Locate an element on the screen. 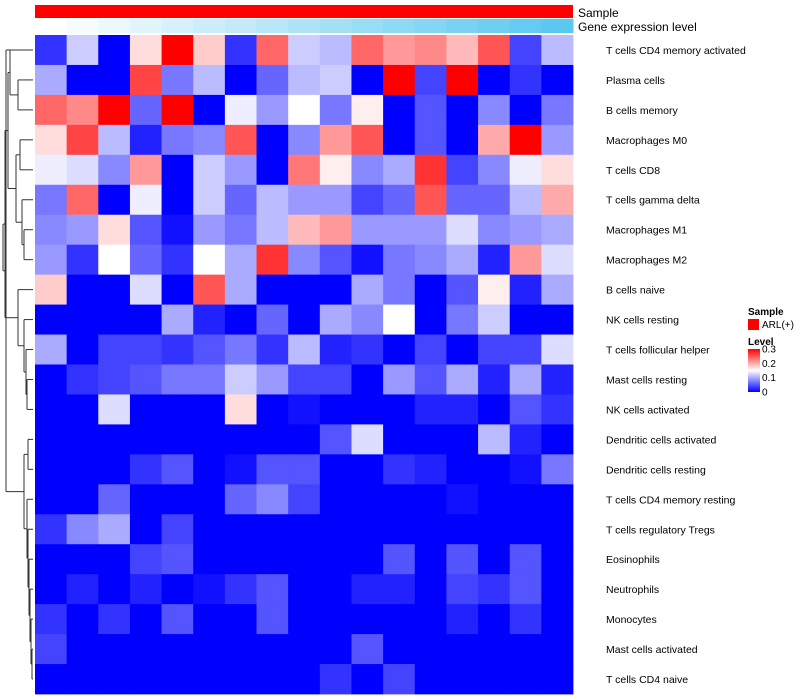 The width and height of the screenshot is (800, 700). legend-sample-title: Sample is located at coordinates (766, 312).